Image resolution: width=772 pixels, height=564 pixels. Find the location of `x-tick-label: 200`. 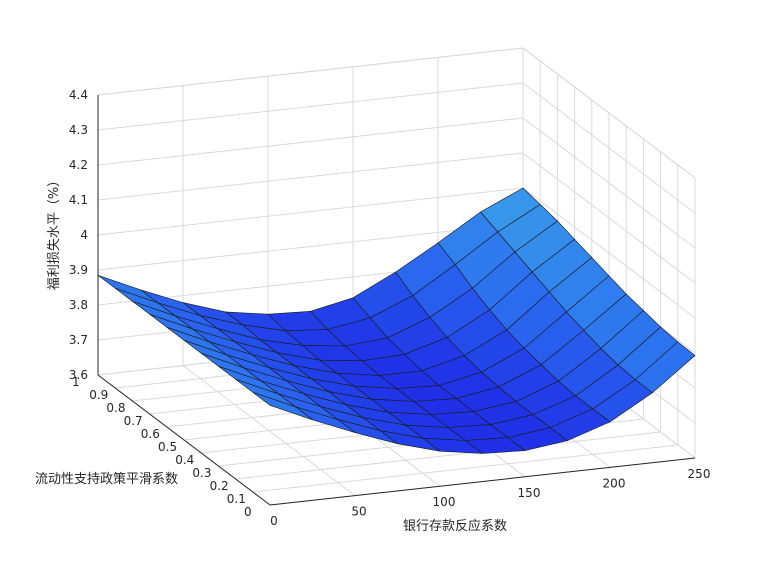

x-tick-label: 200 is located at coordinates (614, 483).